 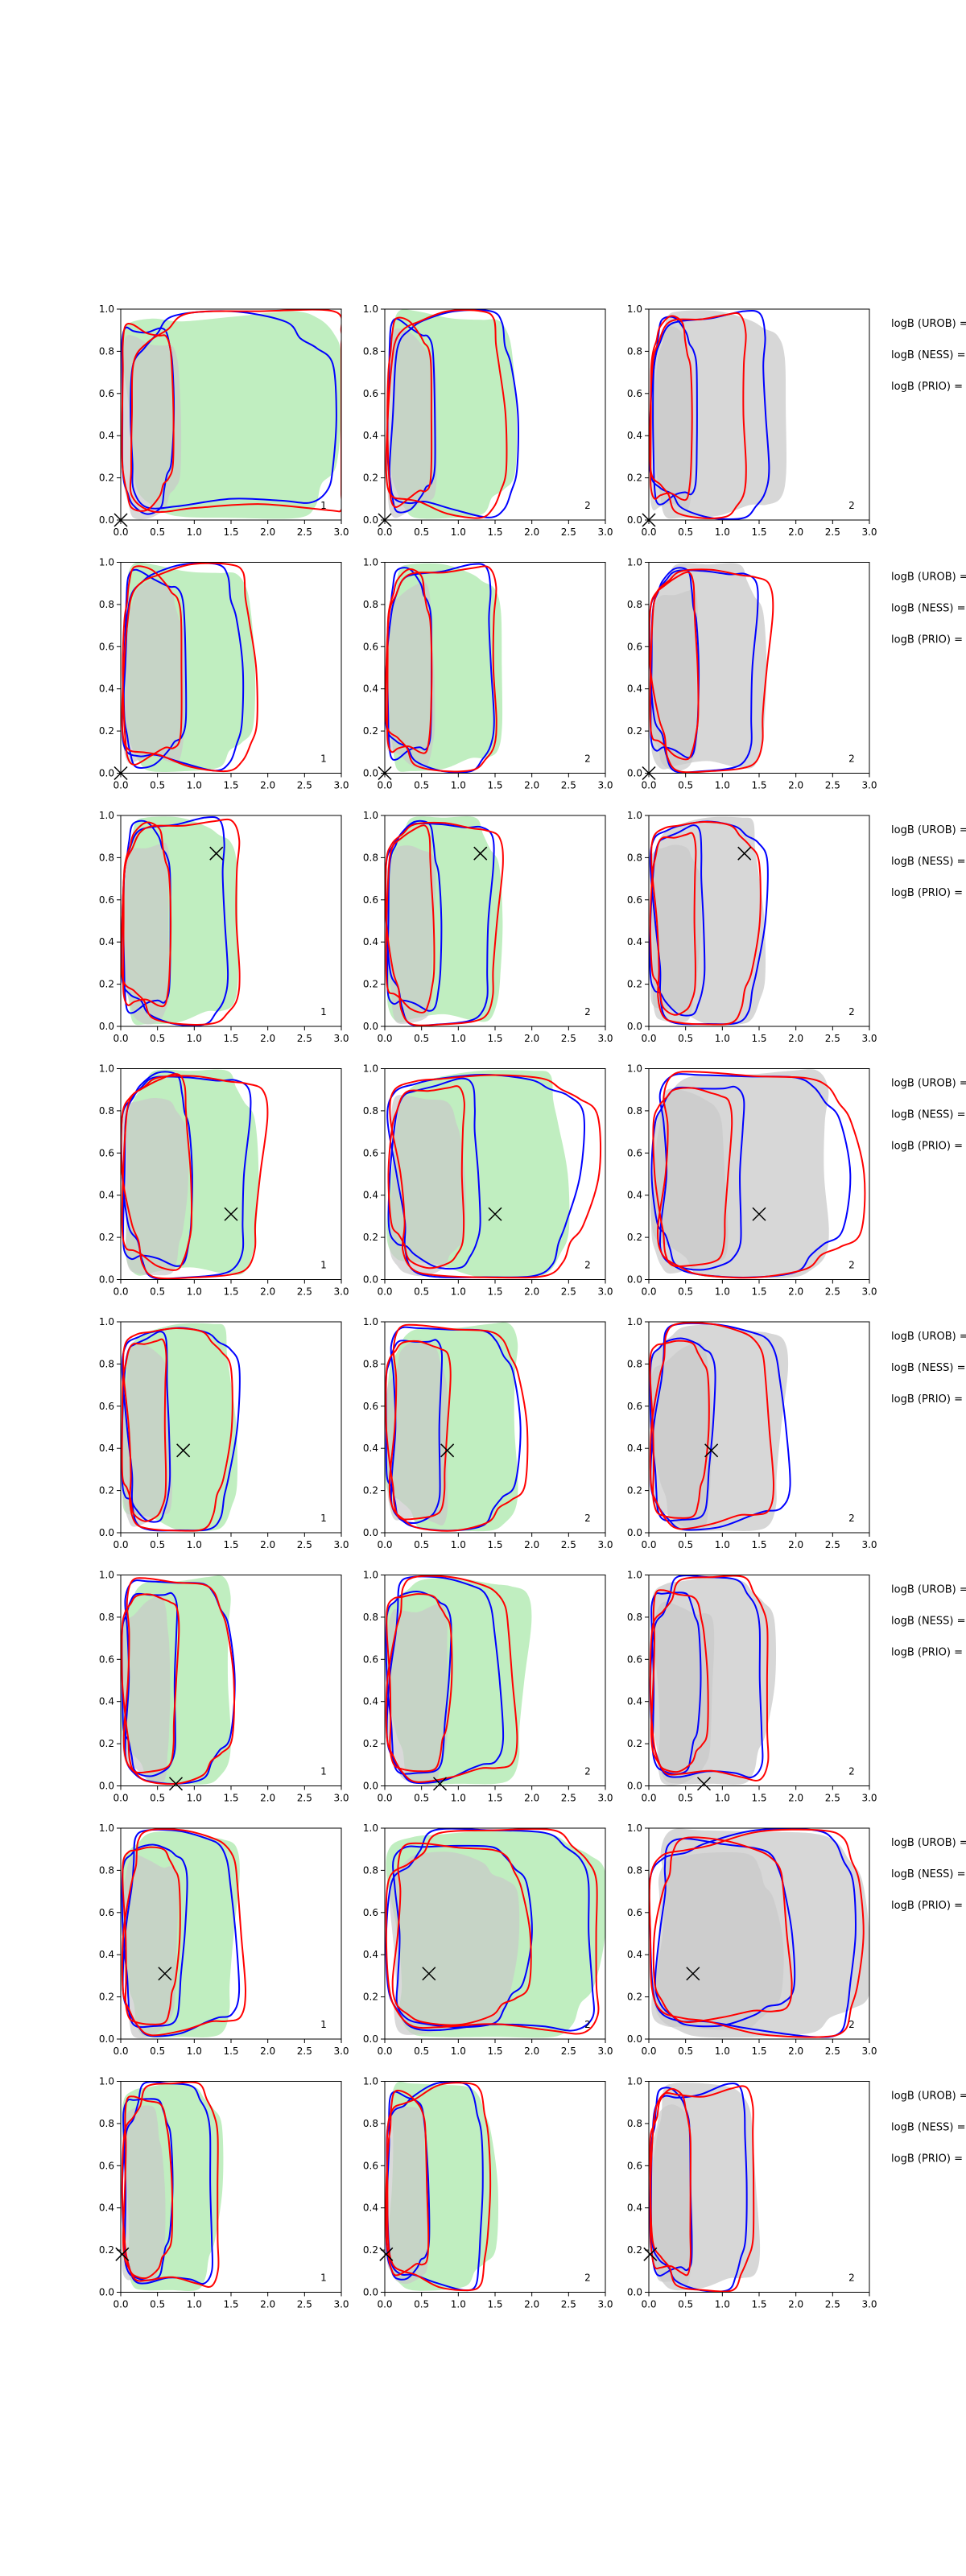 What do you see at coordinates (231, 1214) in the screenshot?
I see `reference-marker` at bounding box center [231, 1214].